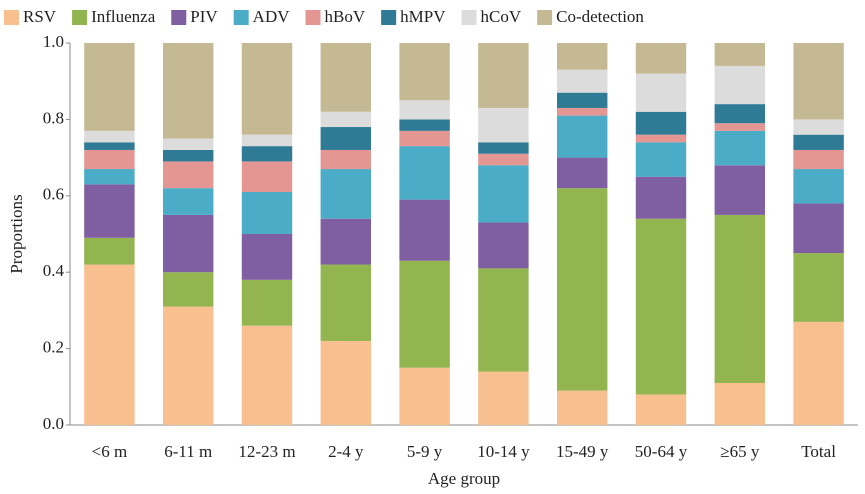 The height and width of the screenshot is (494, 865). What do you see at coordinates (266, 451) in the screenshot?
I see `x-tick-label: 12-23 m` at bounding box center [266, 451].